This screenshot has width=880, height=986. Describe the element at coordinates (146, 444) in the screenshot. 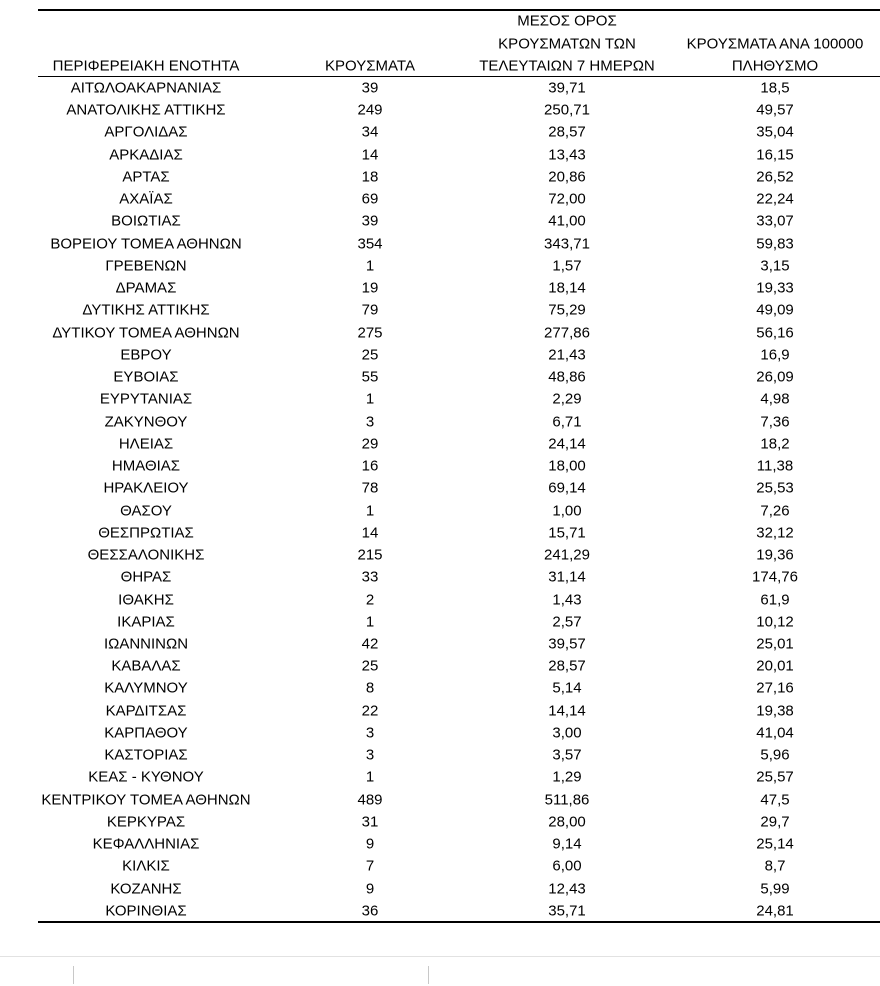

I see `region-cell: ΗΛΕΙΑΣ` at that location.